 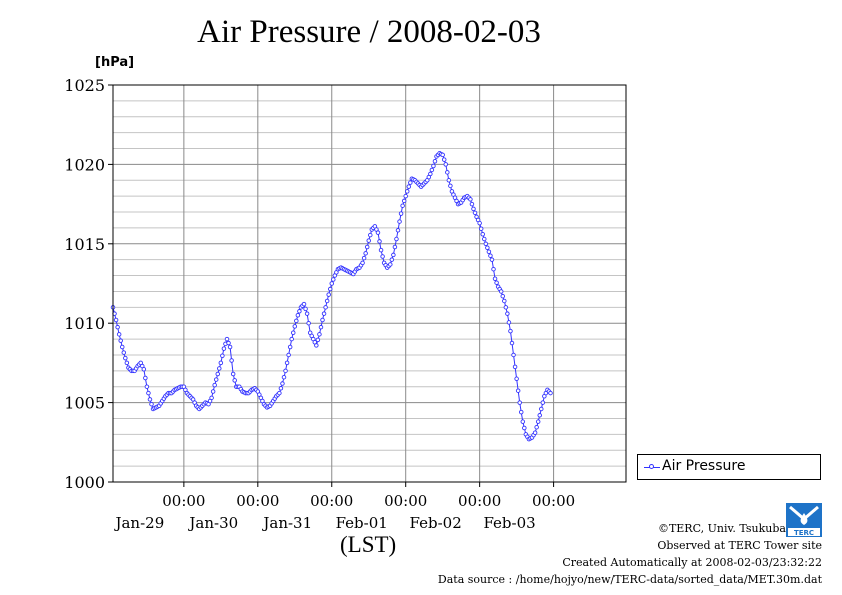 I want to click on x-tick-date-label: Feb-01, so click(x=362, y=523).